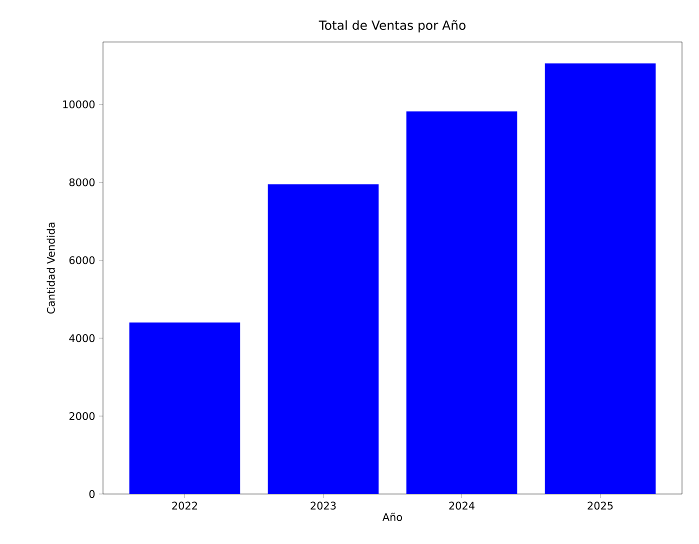  What do you see at coordinates (92, 494) in the screenshot?
I see `y-tick-label: 0` at bounding box center [92, 494].